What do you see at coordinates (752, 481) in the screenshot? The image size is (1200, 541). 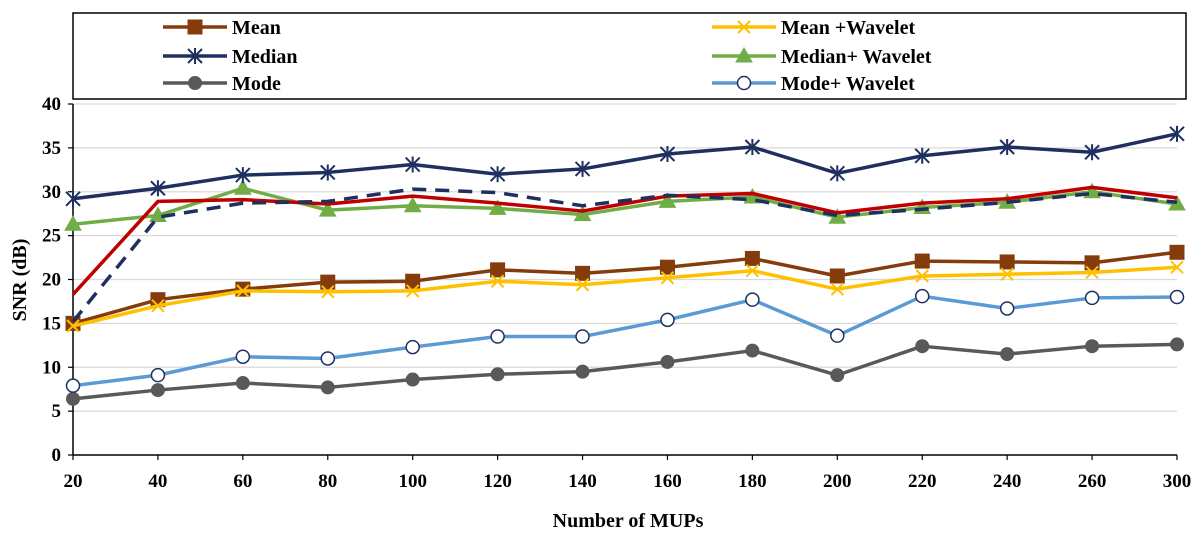 I see `x-tick-label: 180` at bounding box center [752, 481].